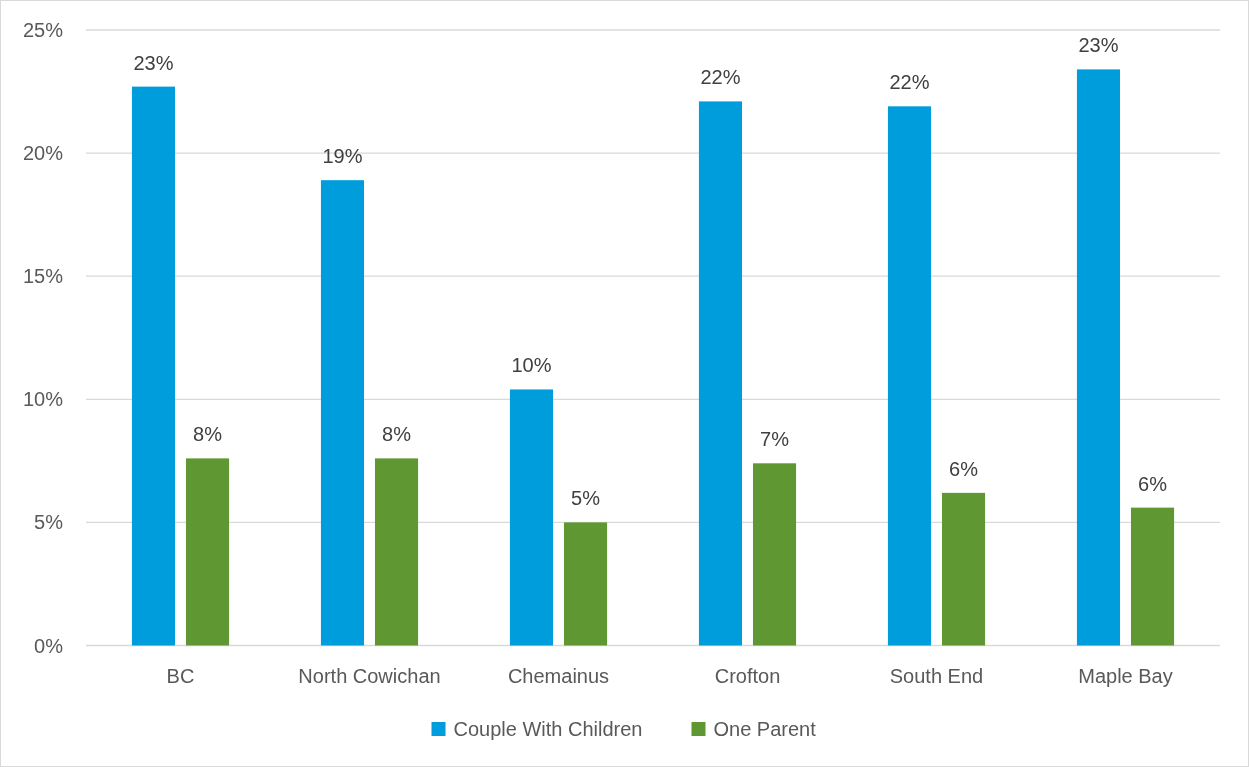  I want to click on y-tick-label: 10%, so click(43, 399).